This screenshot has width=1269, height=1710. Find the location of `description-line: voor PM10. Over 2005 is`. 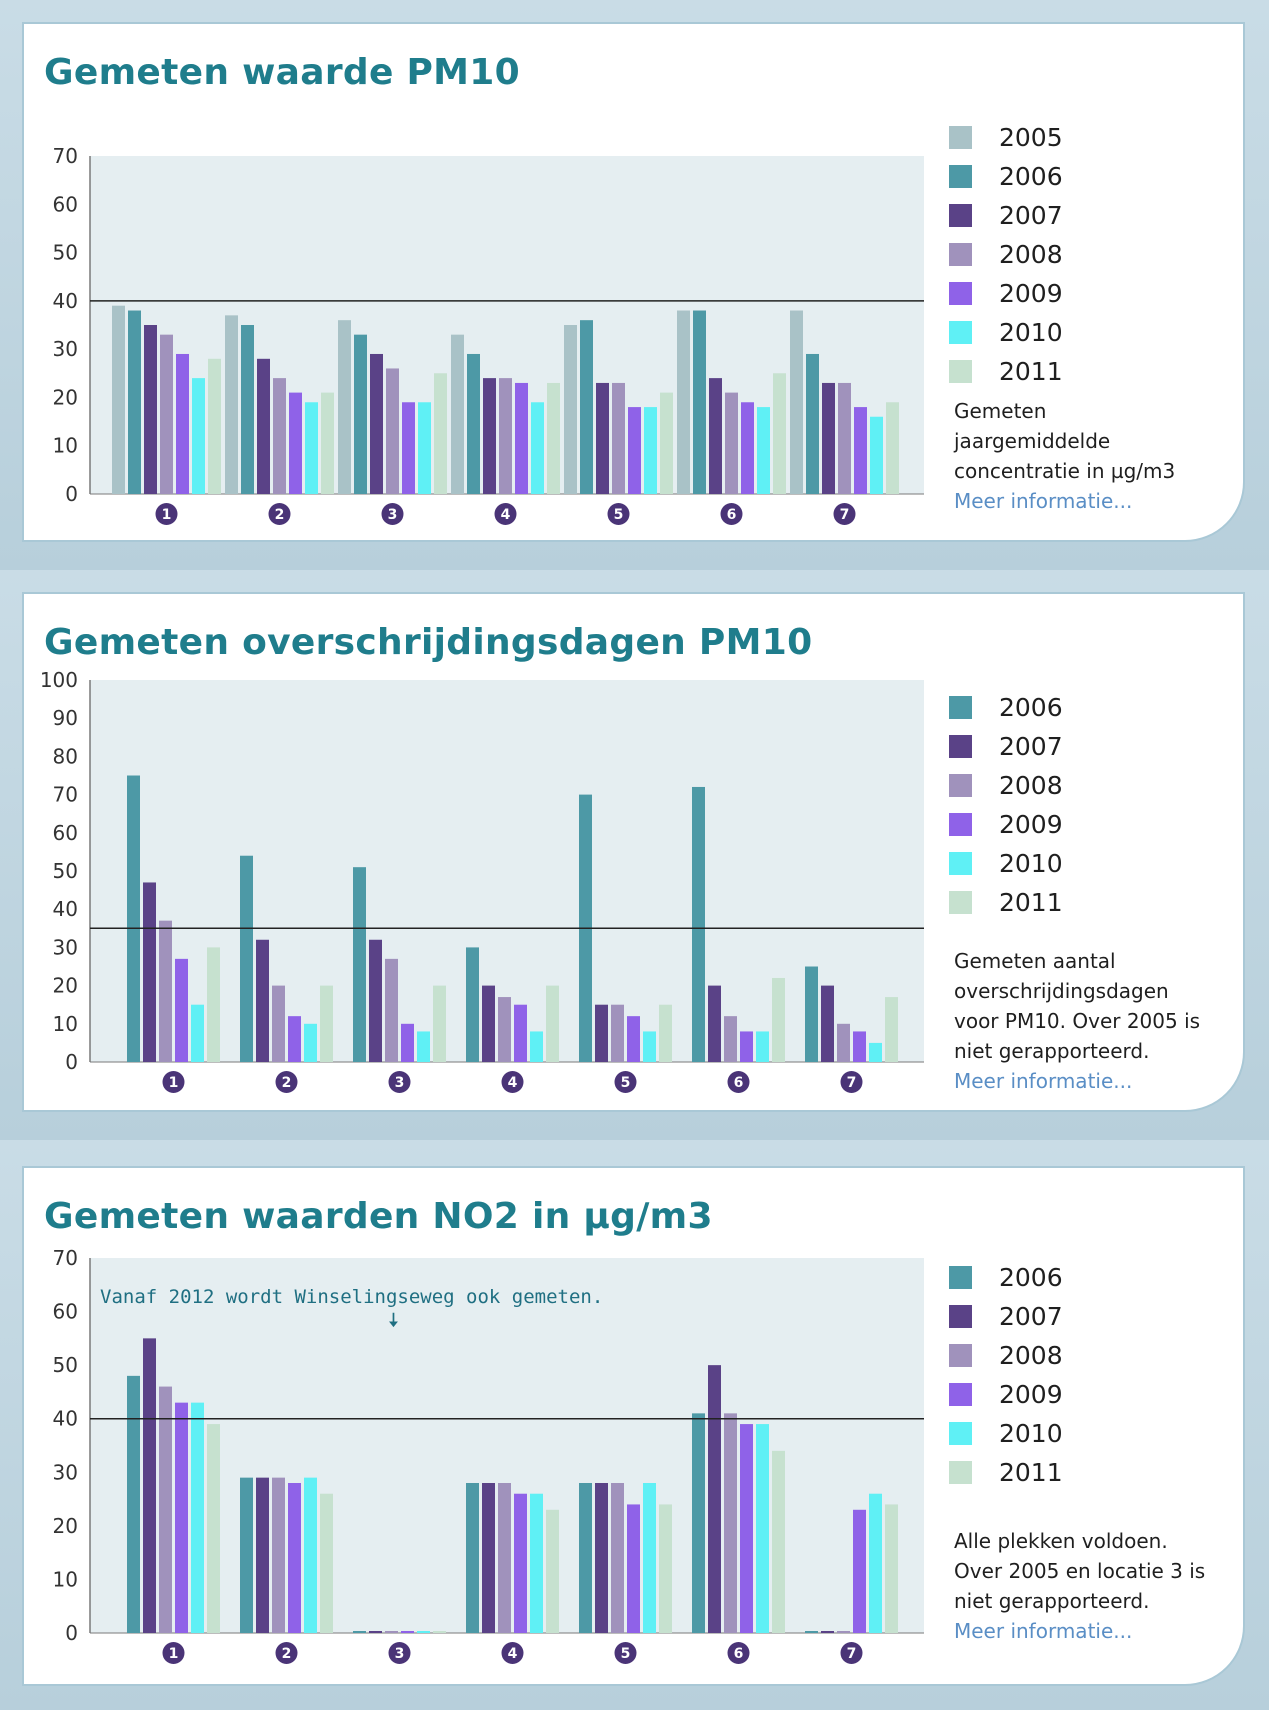

description-line: voor PM10. Over 2005 is is located at coordinates (1077, 1021).